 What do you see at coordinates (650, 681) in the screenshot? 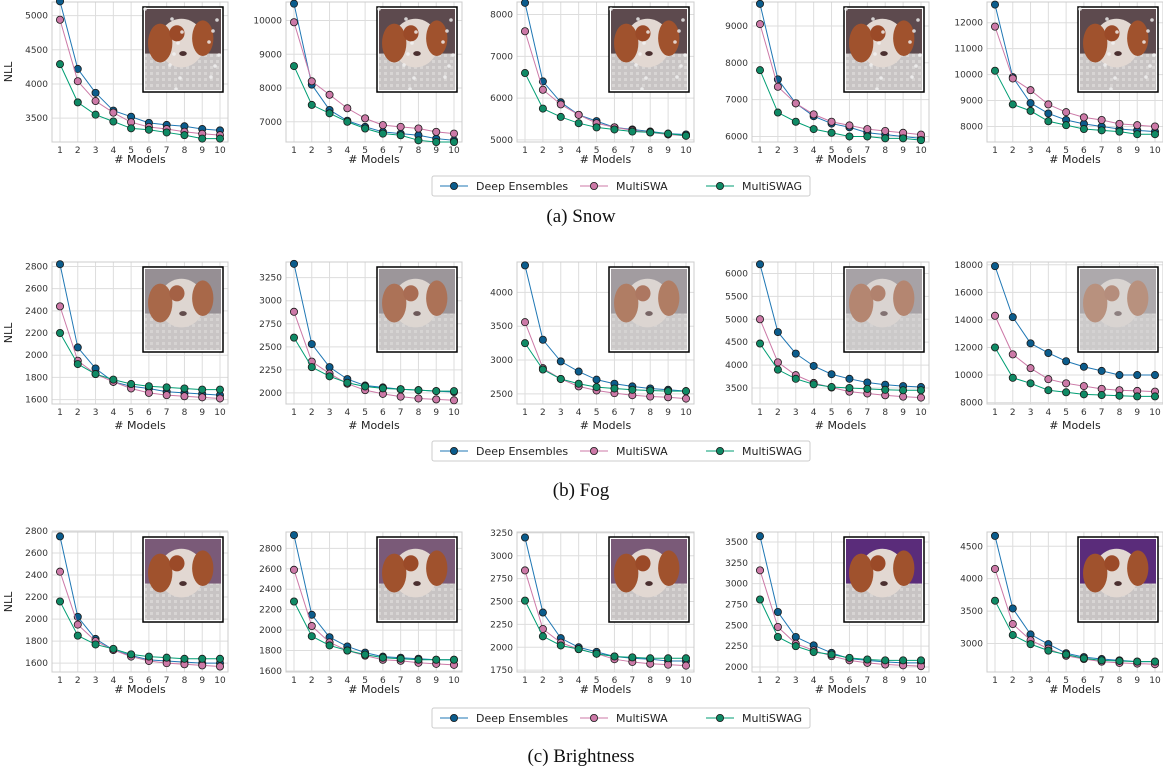
I see `x-tick-label: 8` at bounding box center [650, 681].